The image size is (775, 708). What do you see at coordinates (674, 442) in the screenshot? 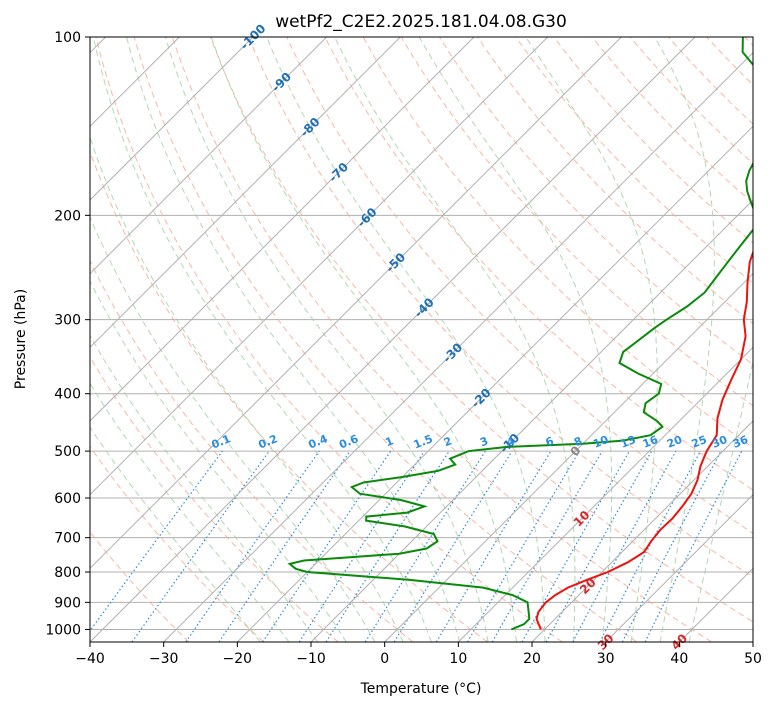
I see `mixing-ratio-label: 20` at bounding box center [674, 442].